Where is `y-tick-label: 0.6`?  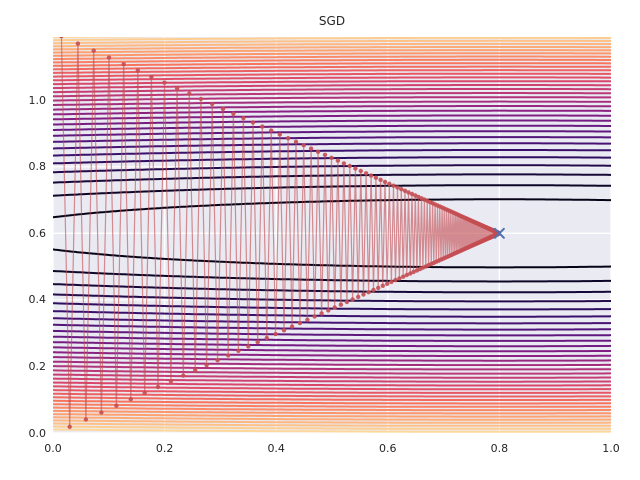
y-tick-label: 0.6 is located at coordinates (37, 233).